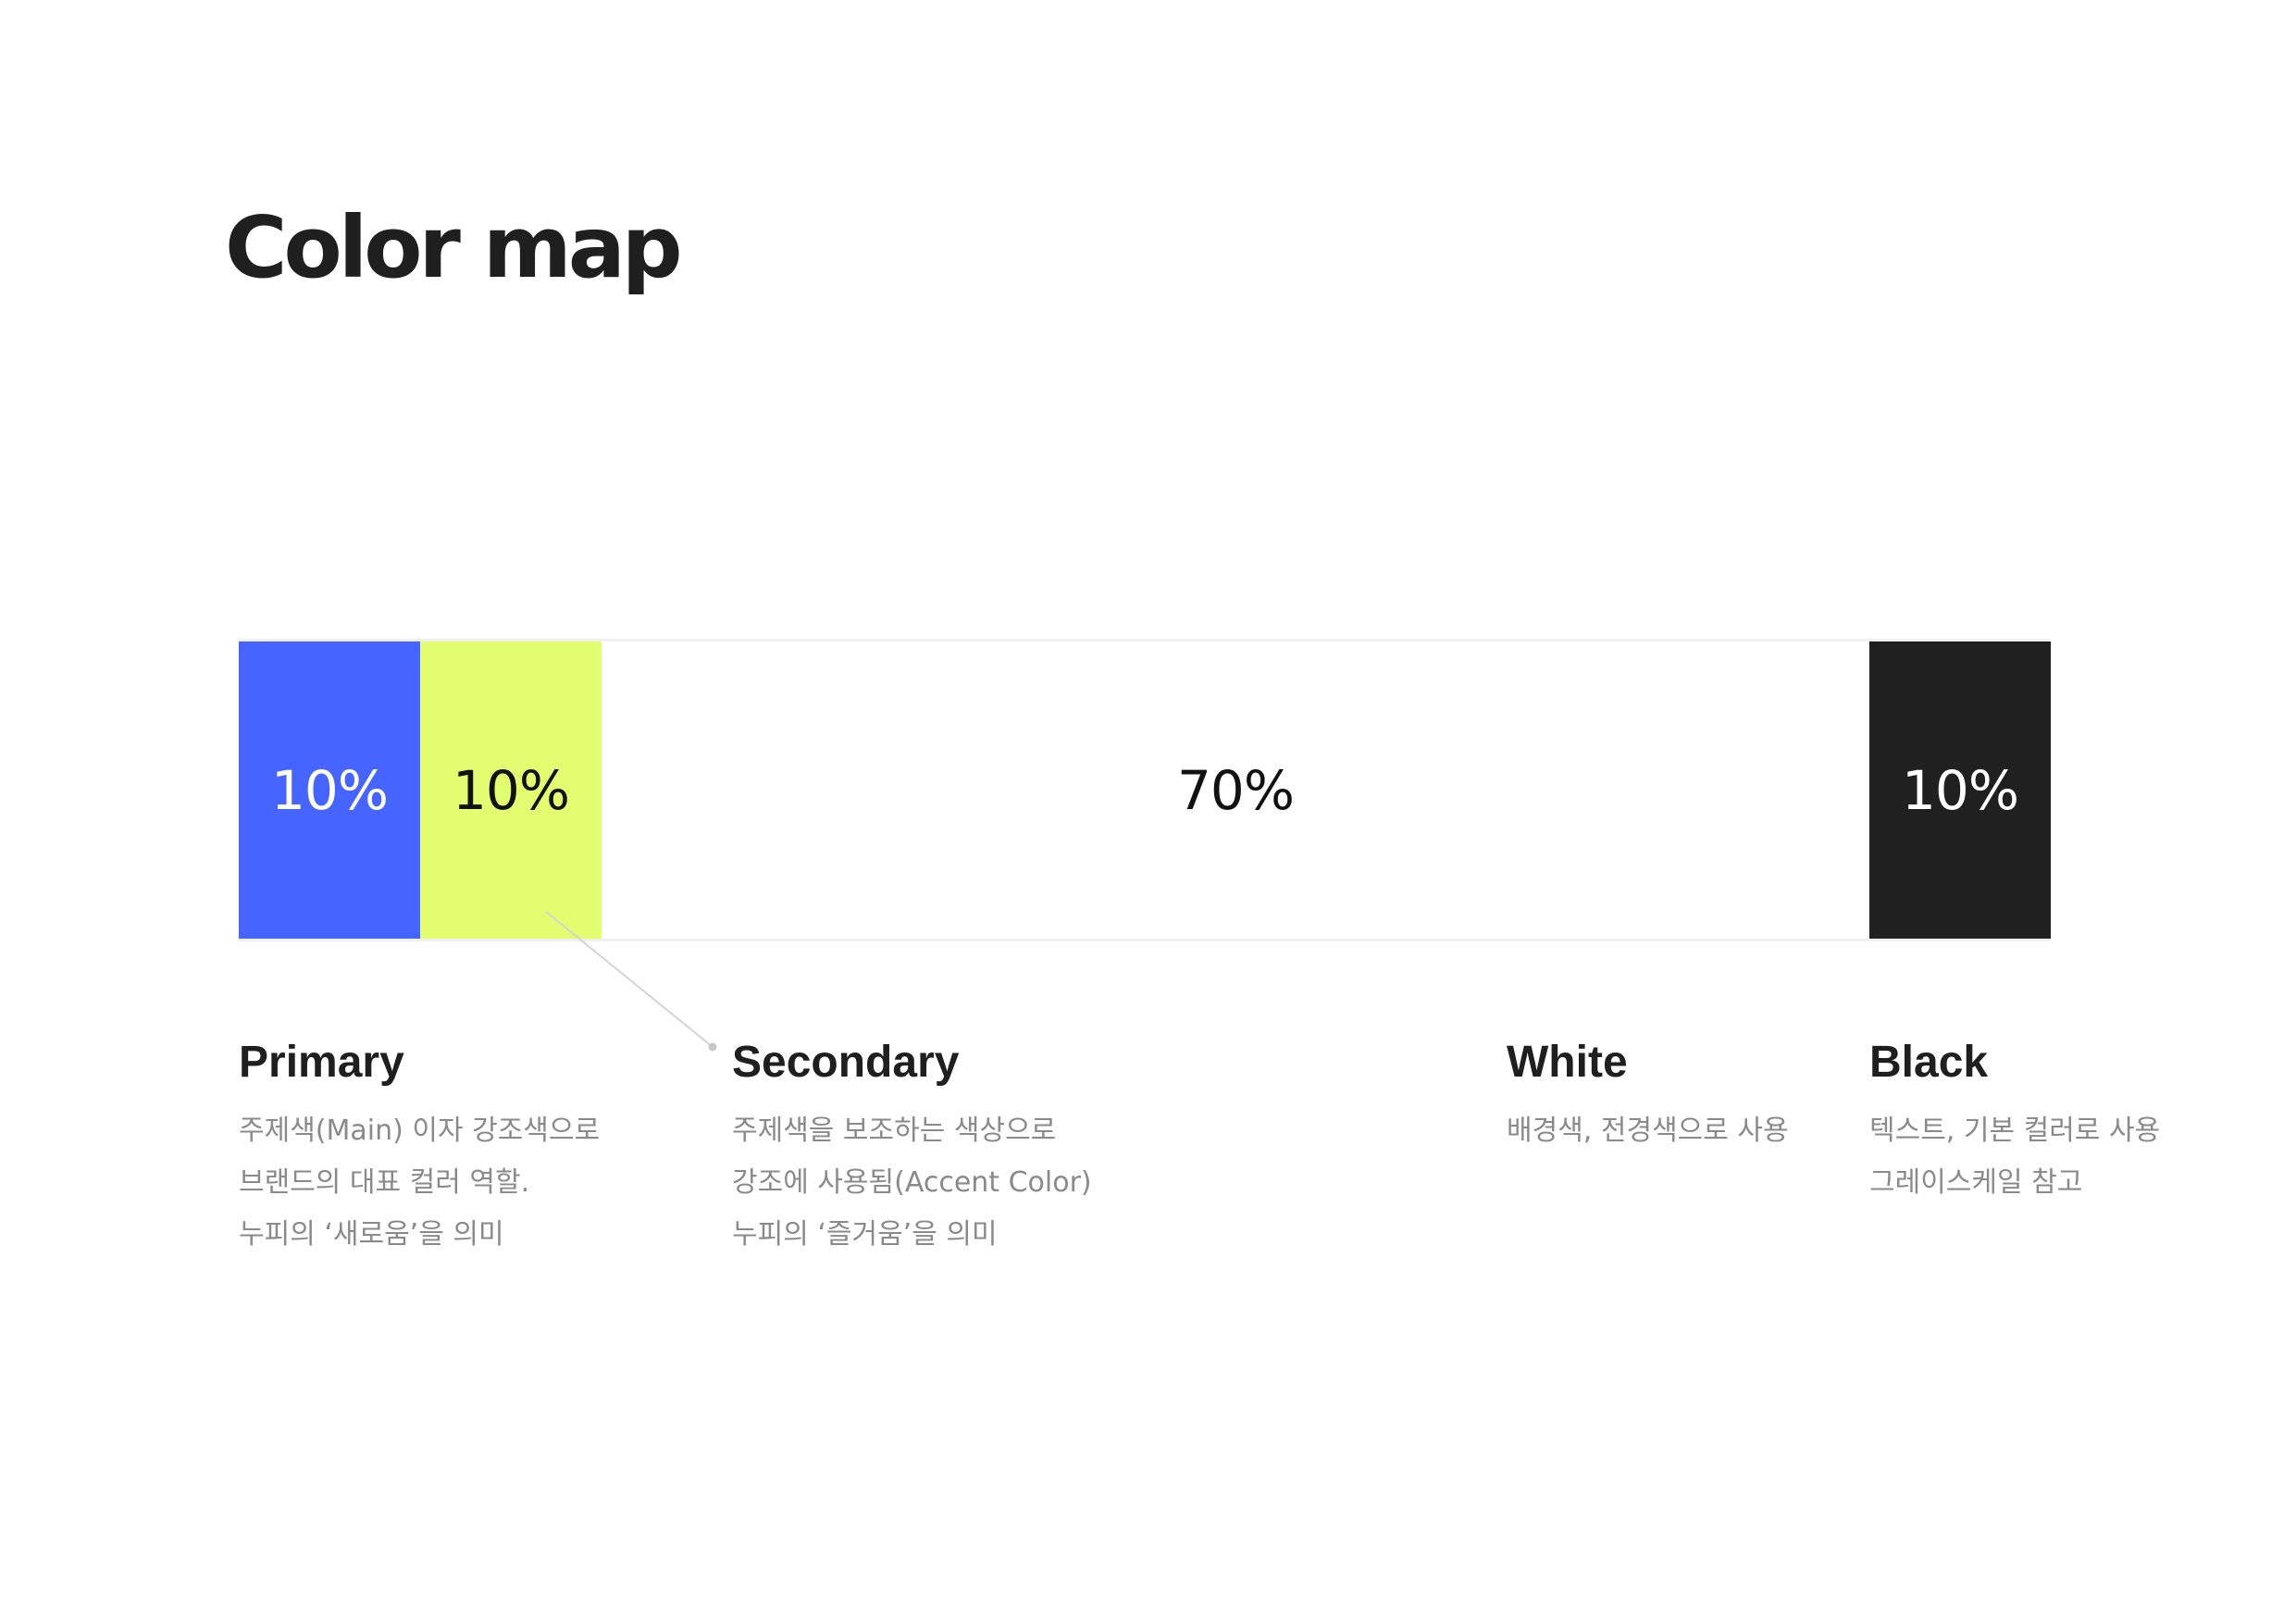  I want to click on color-ratio-bar: 10% 10% 70% 10%, so click(1145, 790).